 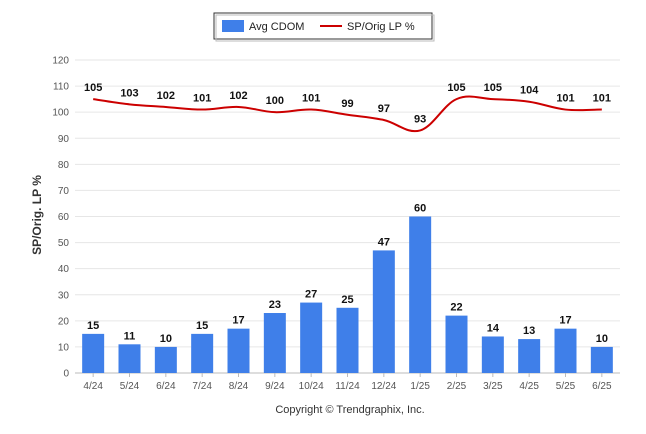 I want to click on legend: Avg CDOM SP/Orig LP %, so click(x=324, y=27).